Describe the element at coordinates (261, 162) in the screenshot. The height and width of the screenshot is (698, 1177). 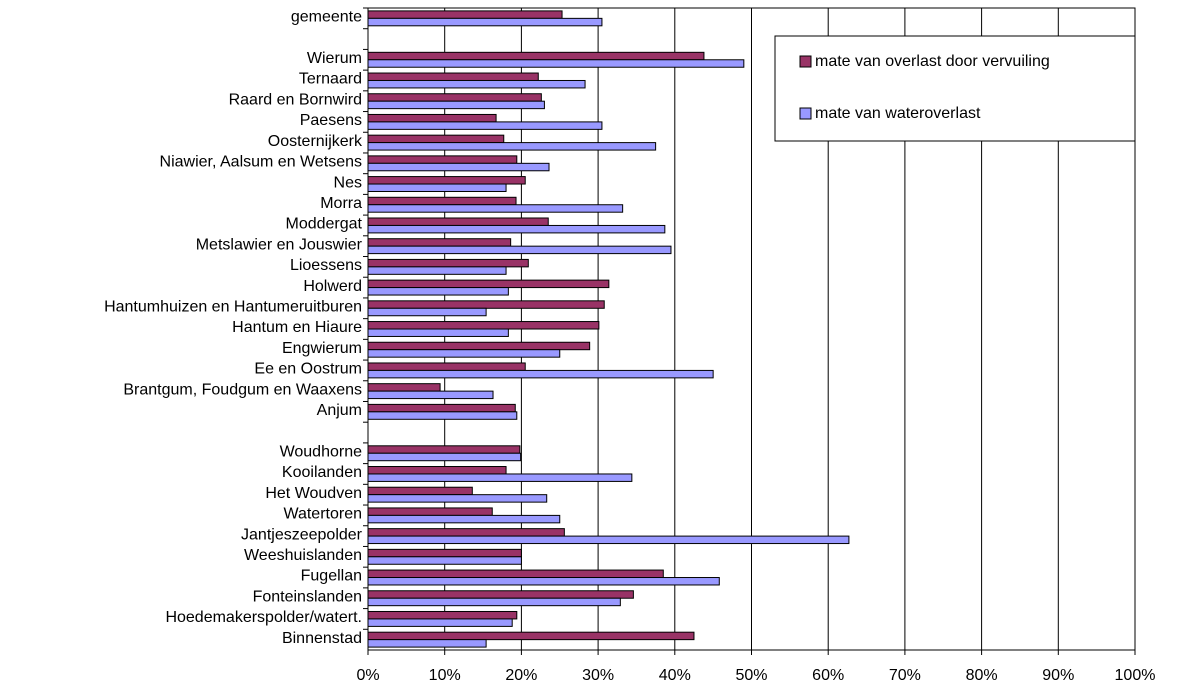
I see `y-tick-label: Niawier, Aalsum en Wetsens` at that location.